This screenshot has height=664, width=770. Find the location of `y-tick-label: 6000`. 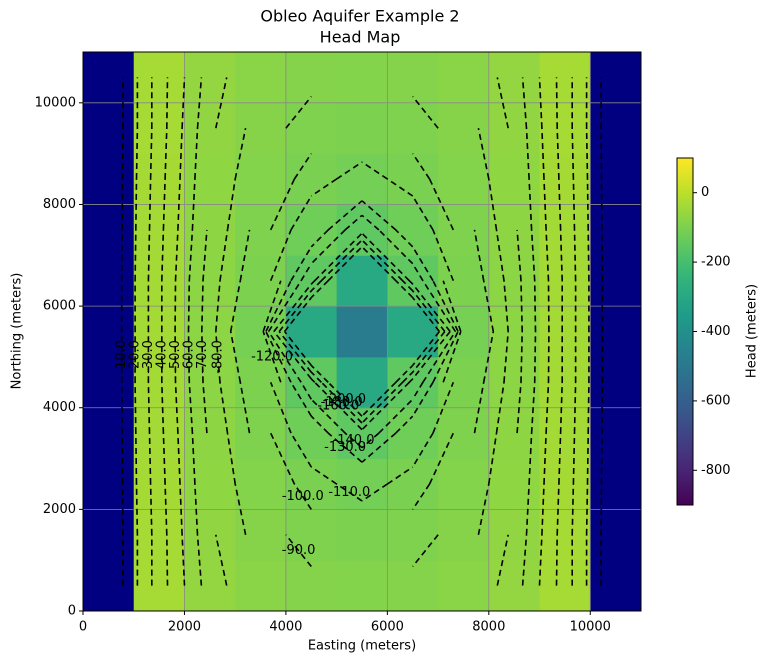

y-tick-label: 6000 is located at coordinates (59, 306).